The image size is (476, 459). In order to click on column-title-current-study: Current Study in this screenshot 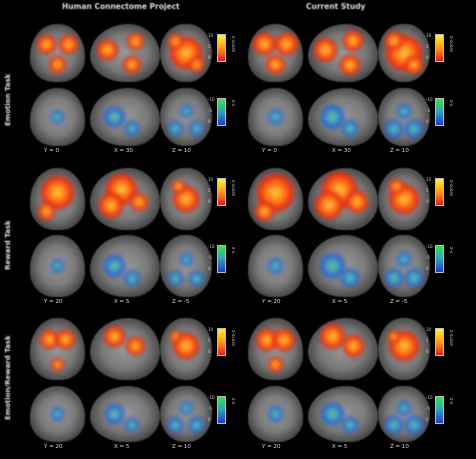, I will do `click(336, 6)`.